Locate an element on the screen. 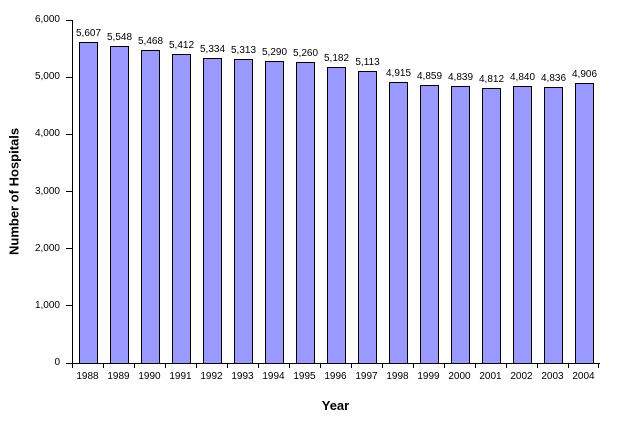 Image resolution: width=624 pixels, height=428 pixels. x-tick-label: 1999 is located at coordinates (428, 376).